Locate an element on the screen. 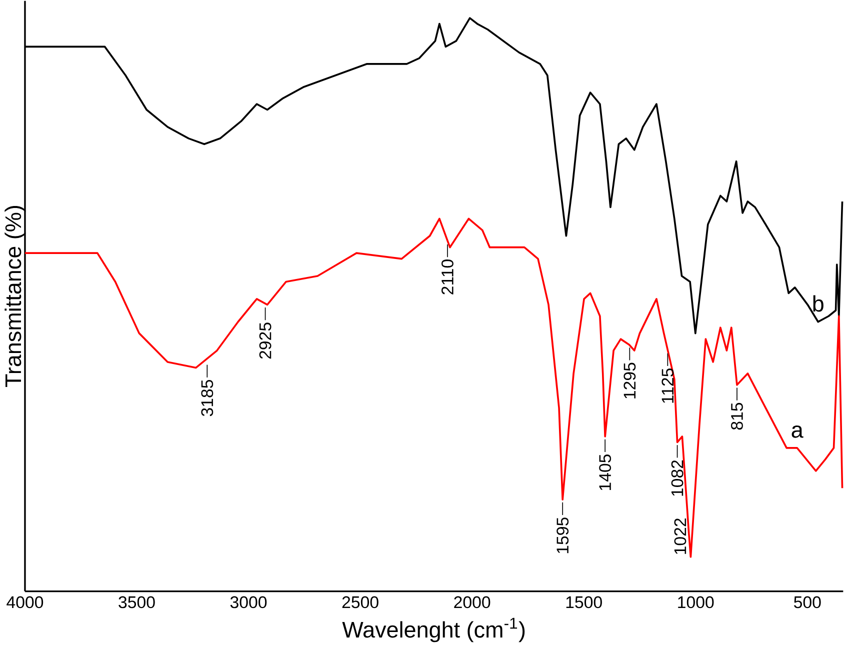 Image resolution: width=844 pixels, height=647 pixels. x-tick-label: 3000 is located at coordinates (248, 602).